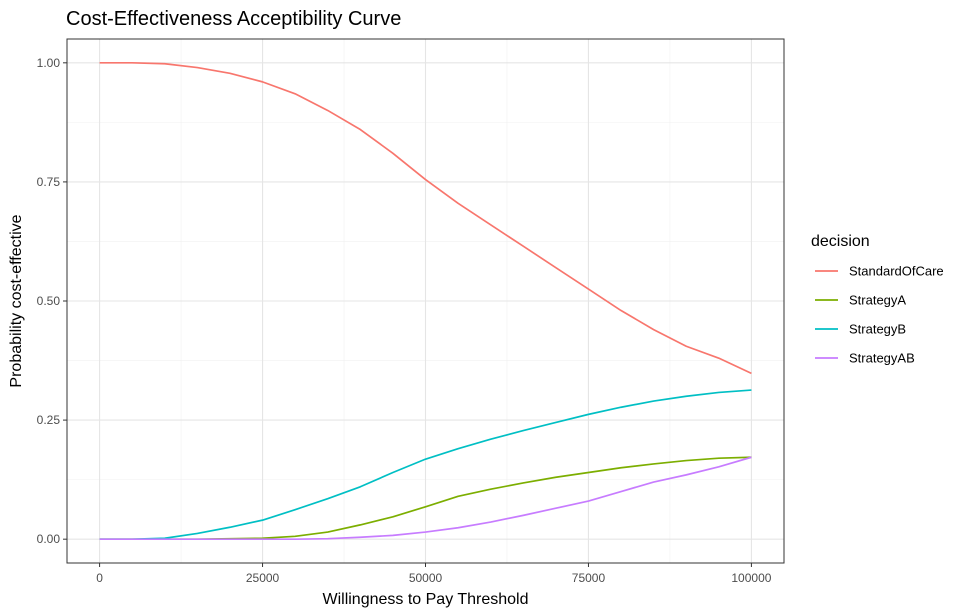  I want to click on y-tick-label: 1.00, so click(49, 63).